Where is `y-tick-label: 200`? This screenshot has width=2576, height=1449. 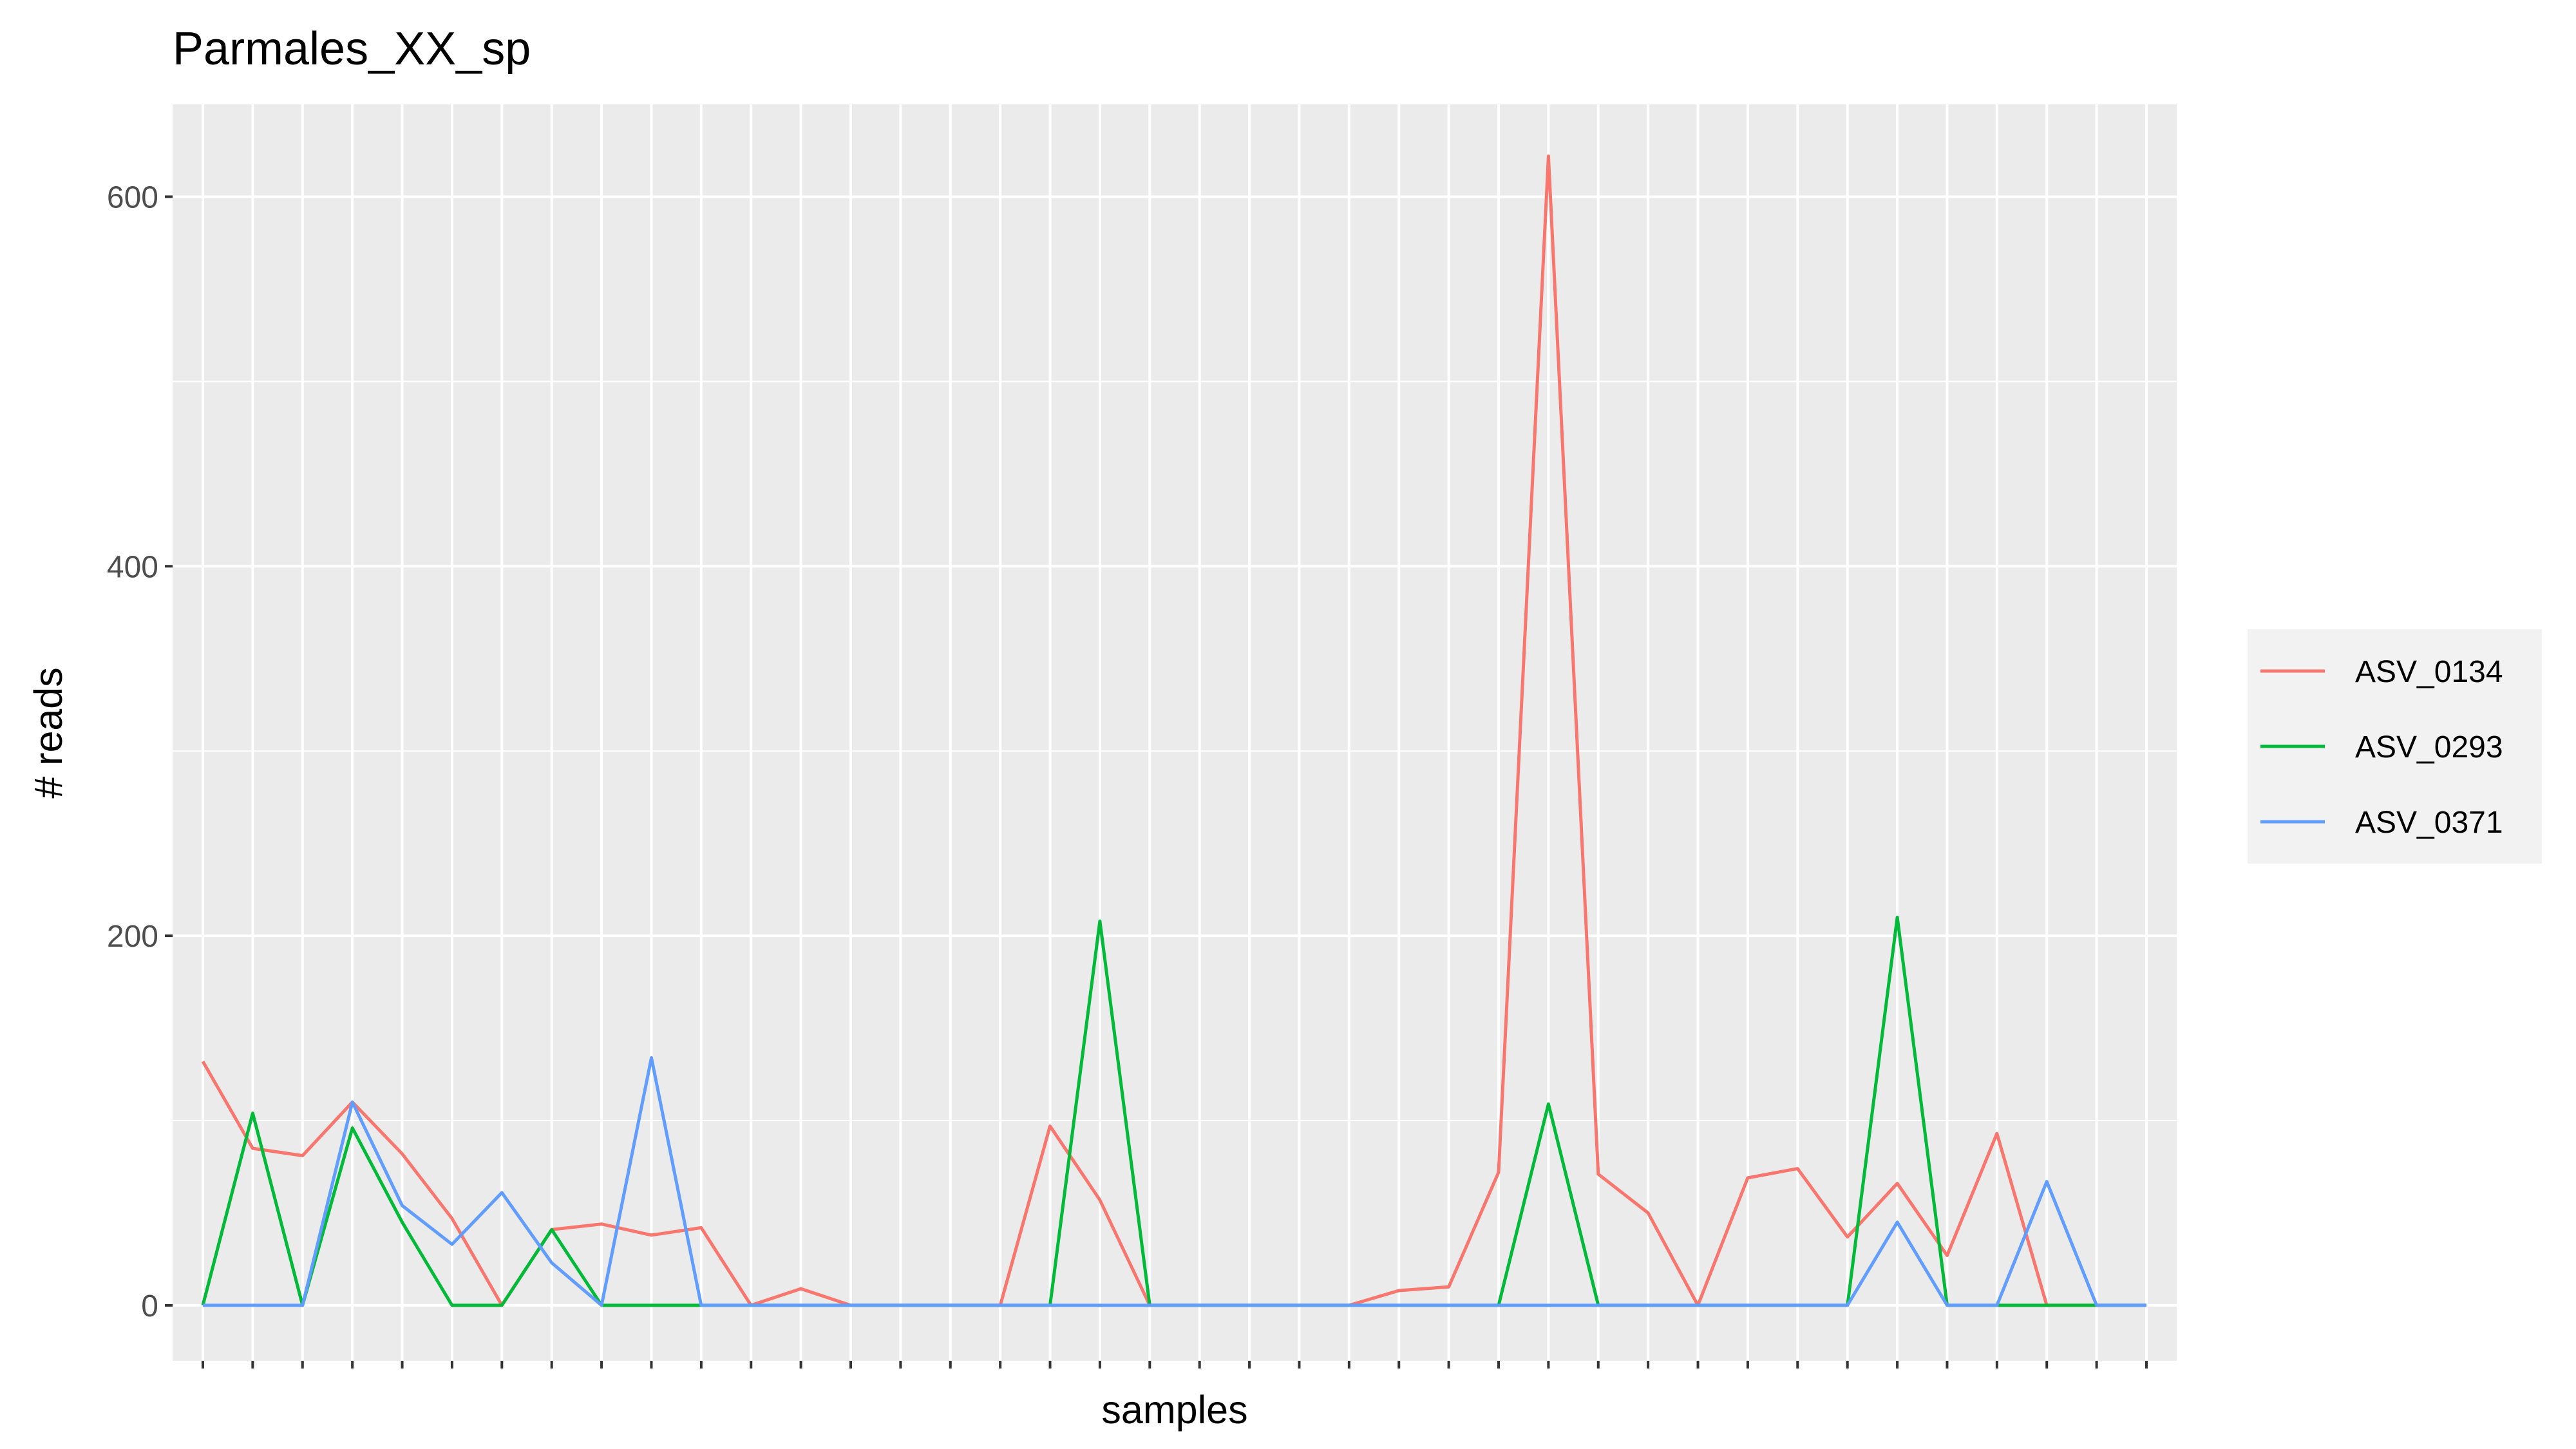 y-tick-label: 200 is located at coordinates (132, 937).